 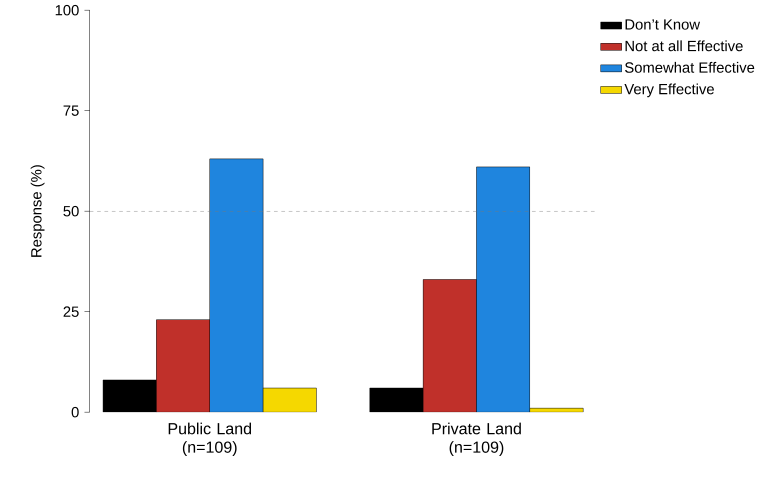 I want to click on x-tick-label: Public Land (n=109), so click(x=210, y=439).